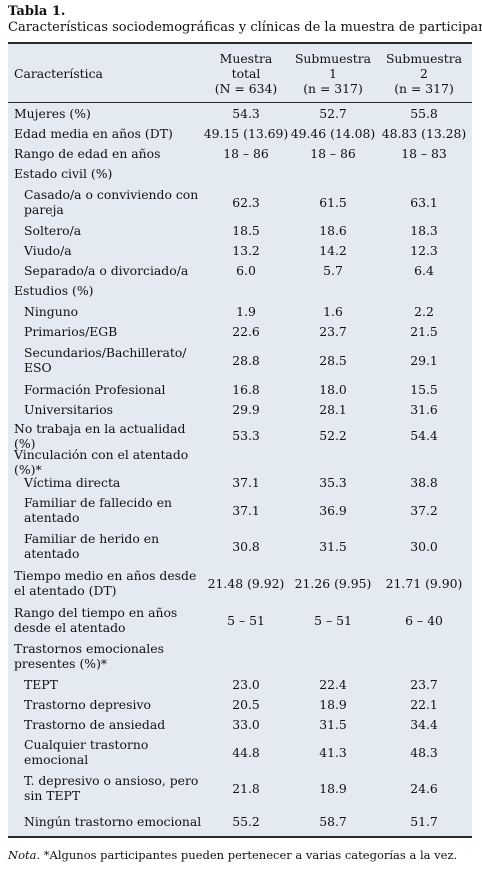 The width and height of the screenshot is (482, 872). I want to click on row-label: Familiar de herido en atentado, so click(92, 546).